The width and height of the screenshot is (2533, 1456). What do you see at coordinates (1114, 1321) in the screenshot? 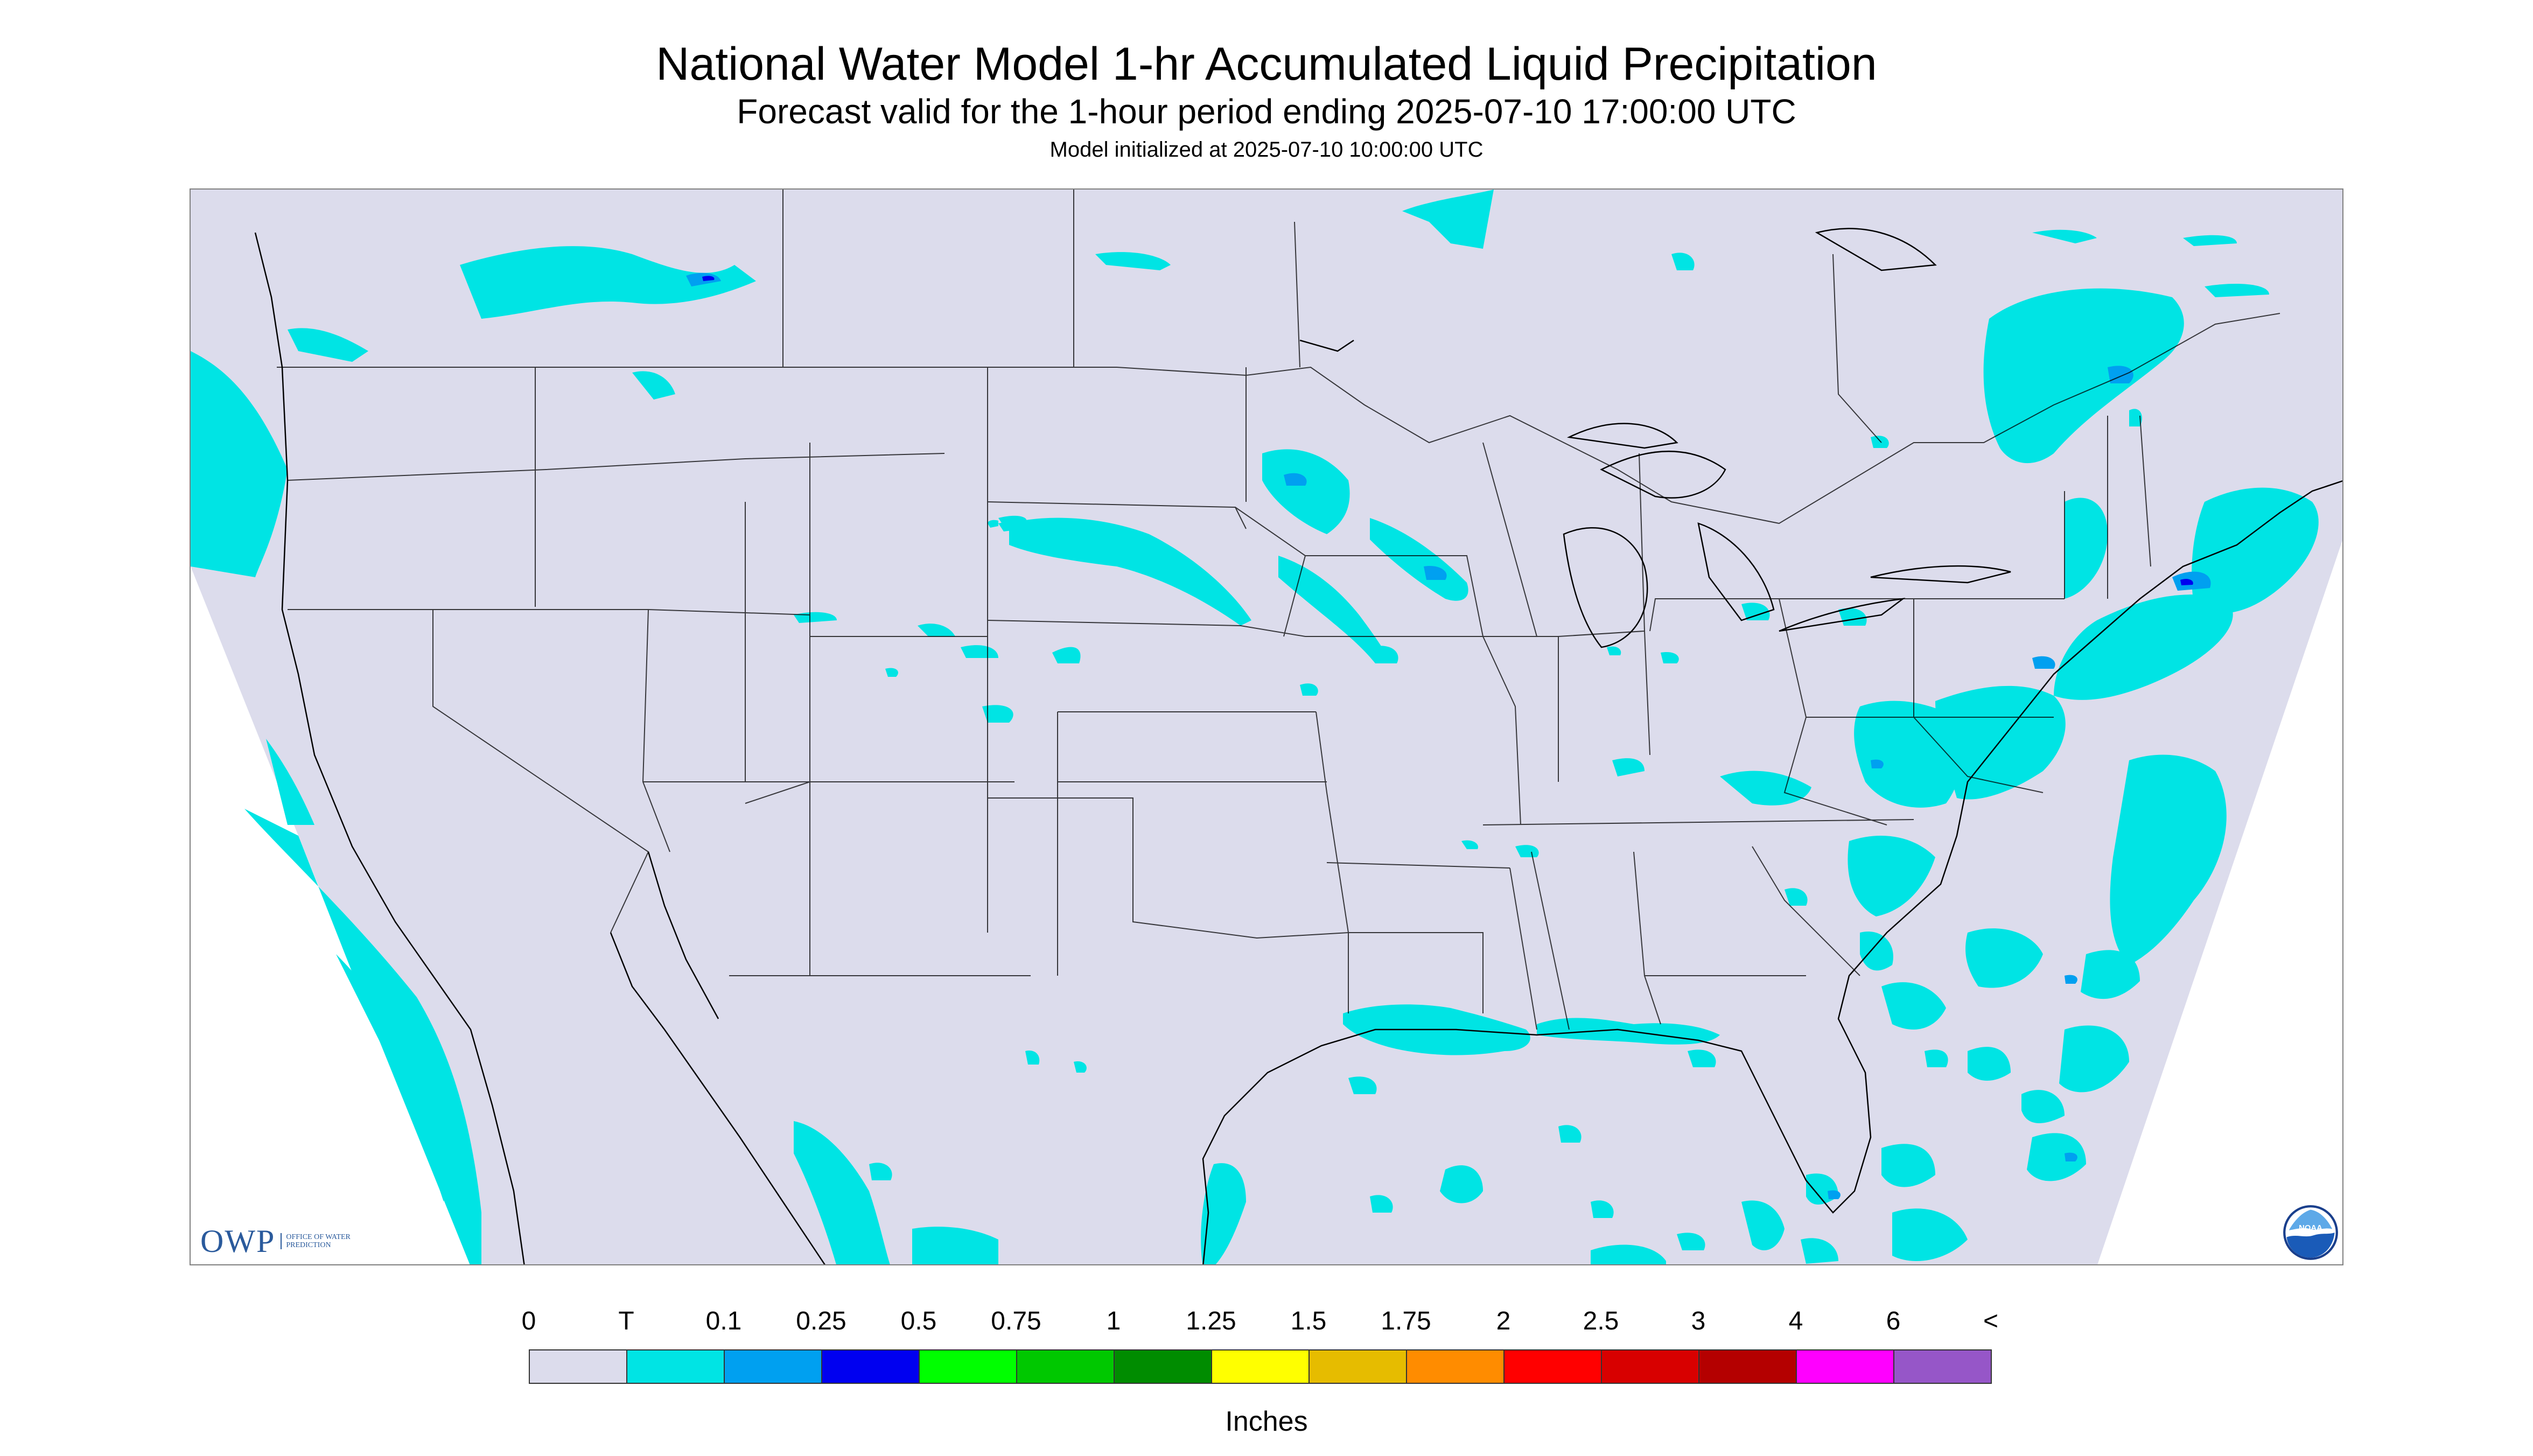
I see `legend-tick-label: 1` at bounding box center [1114, 1321].